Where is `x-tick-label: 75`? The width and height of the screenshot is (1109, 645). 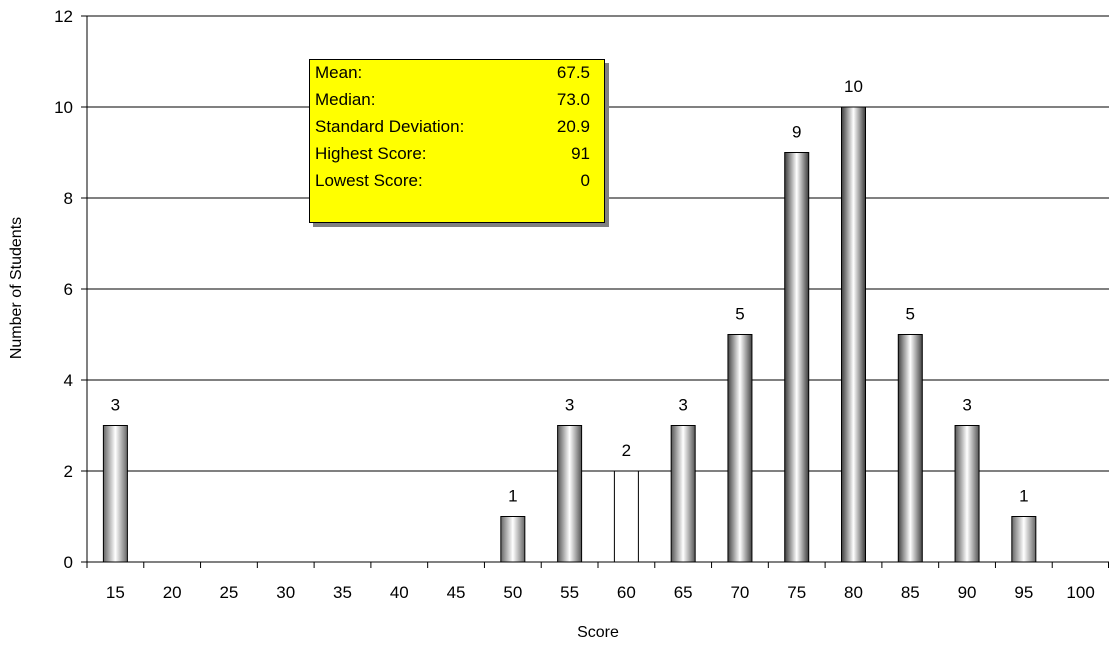 x-tick-label: 75 is located at coordinates (796, 592).